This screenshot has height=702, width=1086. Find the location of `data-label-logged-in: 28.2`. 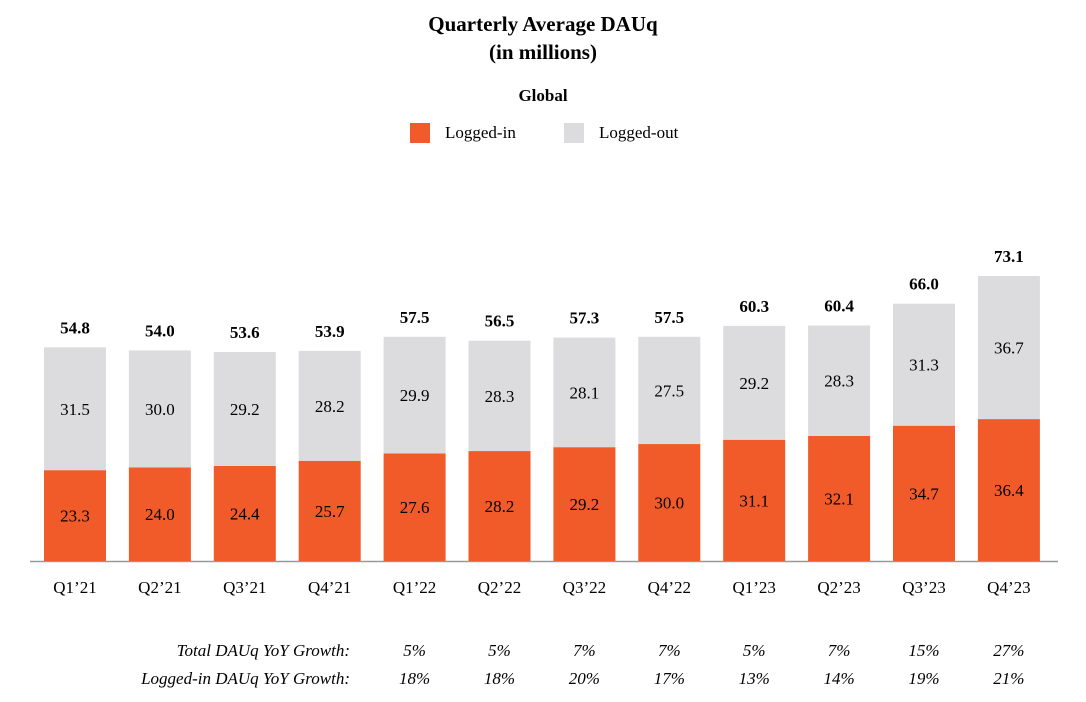

data-label-logged-in: 28.2 is located at coordinates (500, 506).